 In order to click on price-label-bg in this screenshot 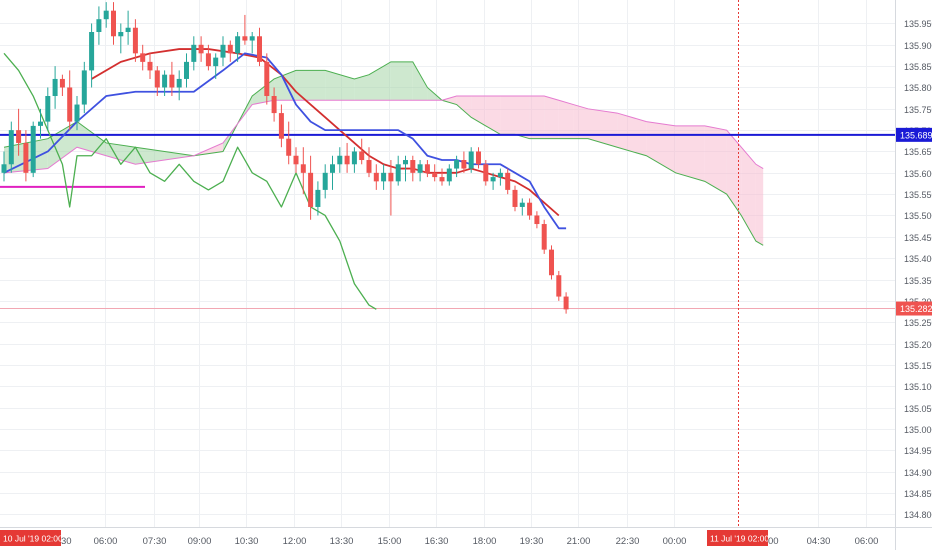, I will do `click(914, 134)`.